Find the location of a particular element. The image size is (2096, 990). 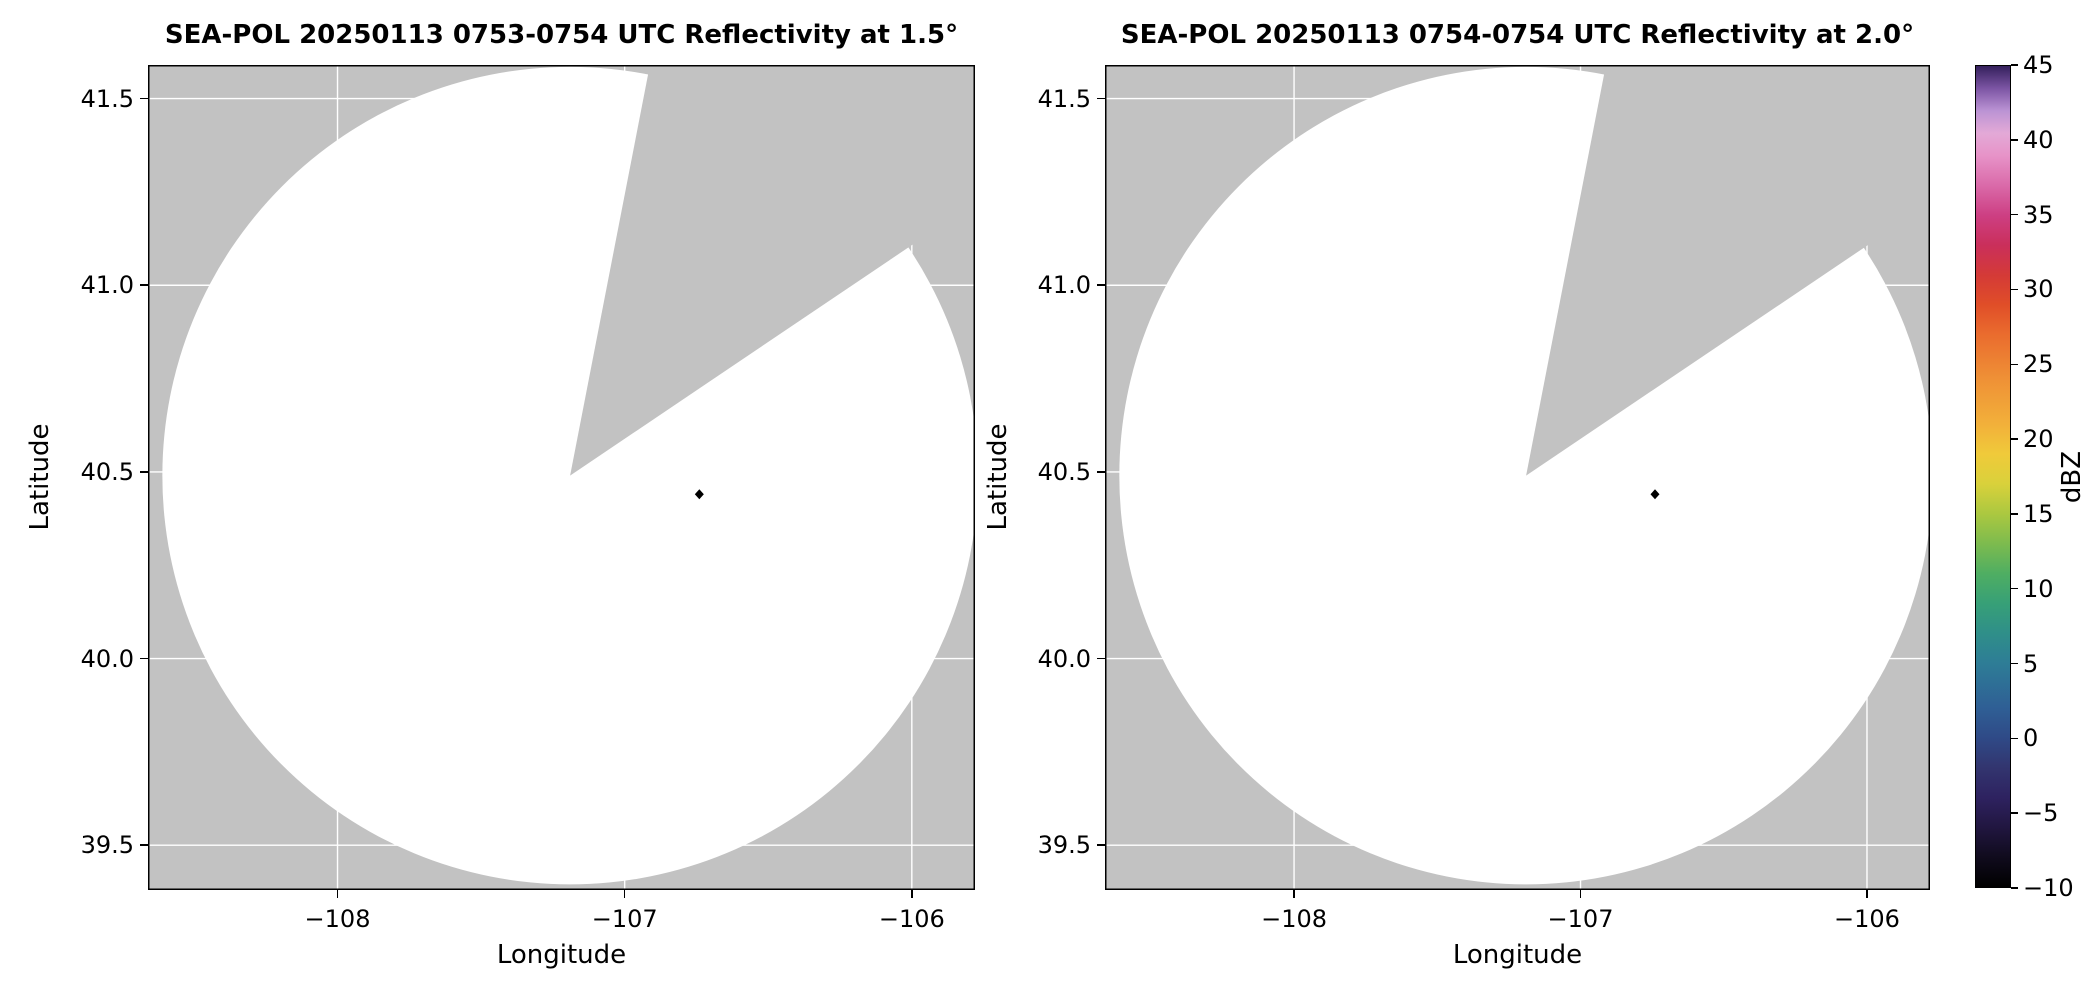

x-axis-label-right: Longitude is located at coordinates (1517, 955).